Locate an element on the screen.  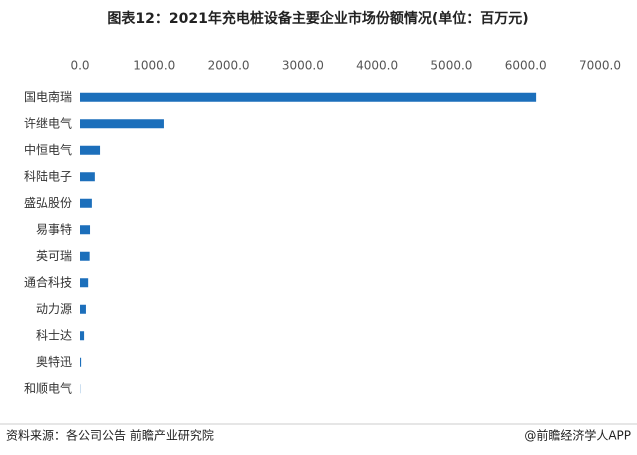
credit: @前瞻经济学人APP is located at coordinates (577, 435).